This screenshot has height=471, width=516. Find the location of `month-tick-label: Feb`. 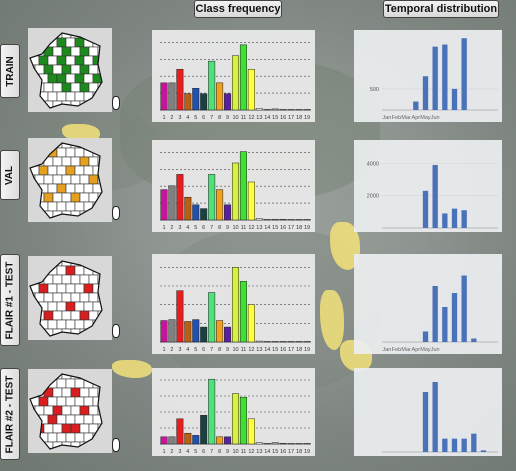

month-tick-label: Feb is located at coordinates (396, 118).